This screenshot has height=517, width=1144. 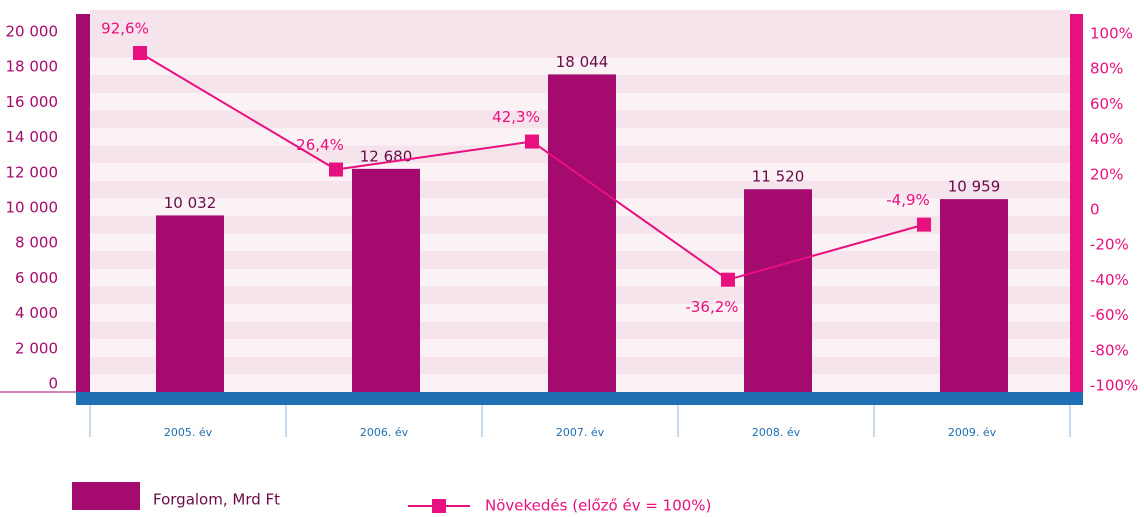 I want to click on y-tick-label: 2 000, so click(x=36, y=348).